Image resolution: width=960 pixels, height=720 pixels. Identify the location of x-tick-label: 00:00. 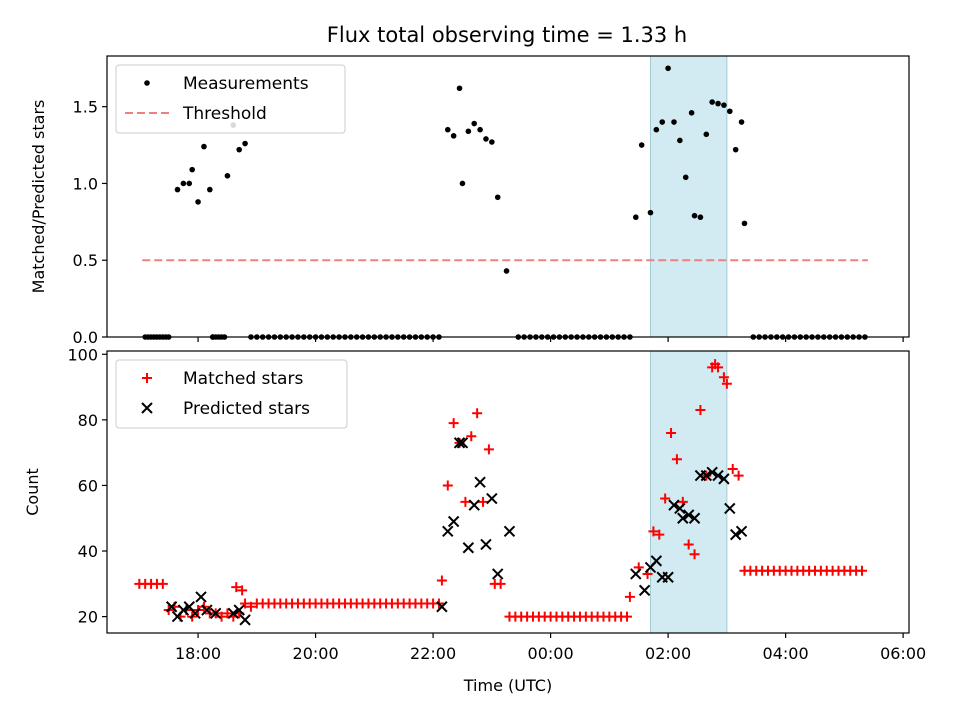
(551, 653).